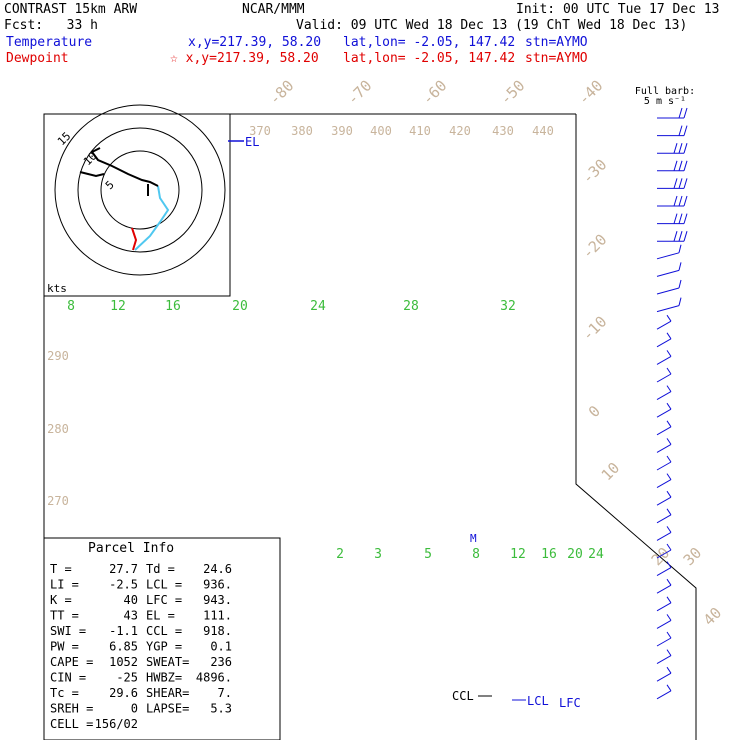 The height and width of the screenshot is (740, 740). Describe the element at coordinates (594, 411) in the screenshot. I see `isotherm-label: 0` at that location.